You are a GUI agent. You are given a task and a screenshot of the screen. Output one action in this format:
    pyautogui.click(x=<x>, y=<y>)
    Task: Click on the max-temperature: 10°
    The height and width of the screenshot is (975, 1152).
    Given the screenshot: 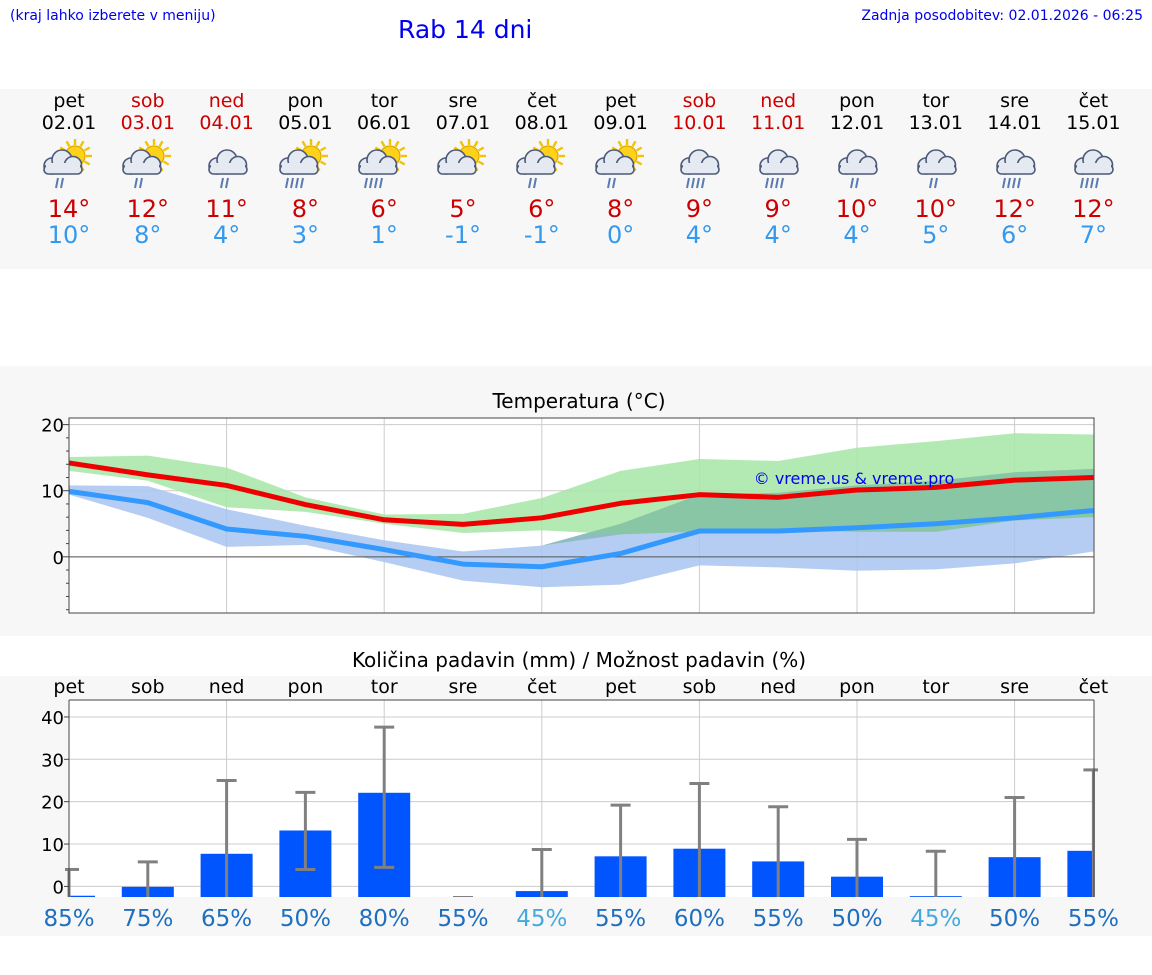 What is the action you would take?
    pyautogui.click(x=936, y=209)
    